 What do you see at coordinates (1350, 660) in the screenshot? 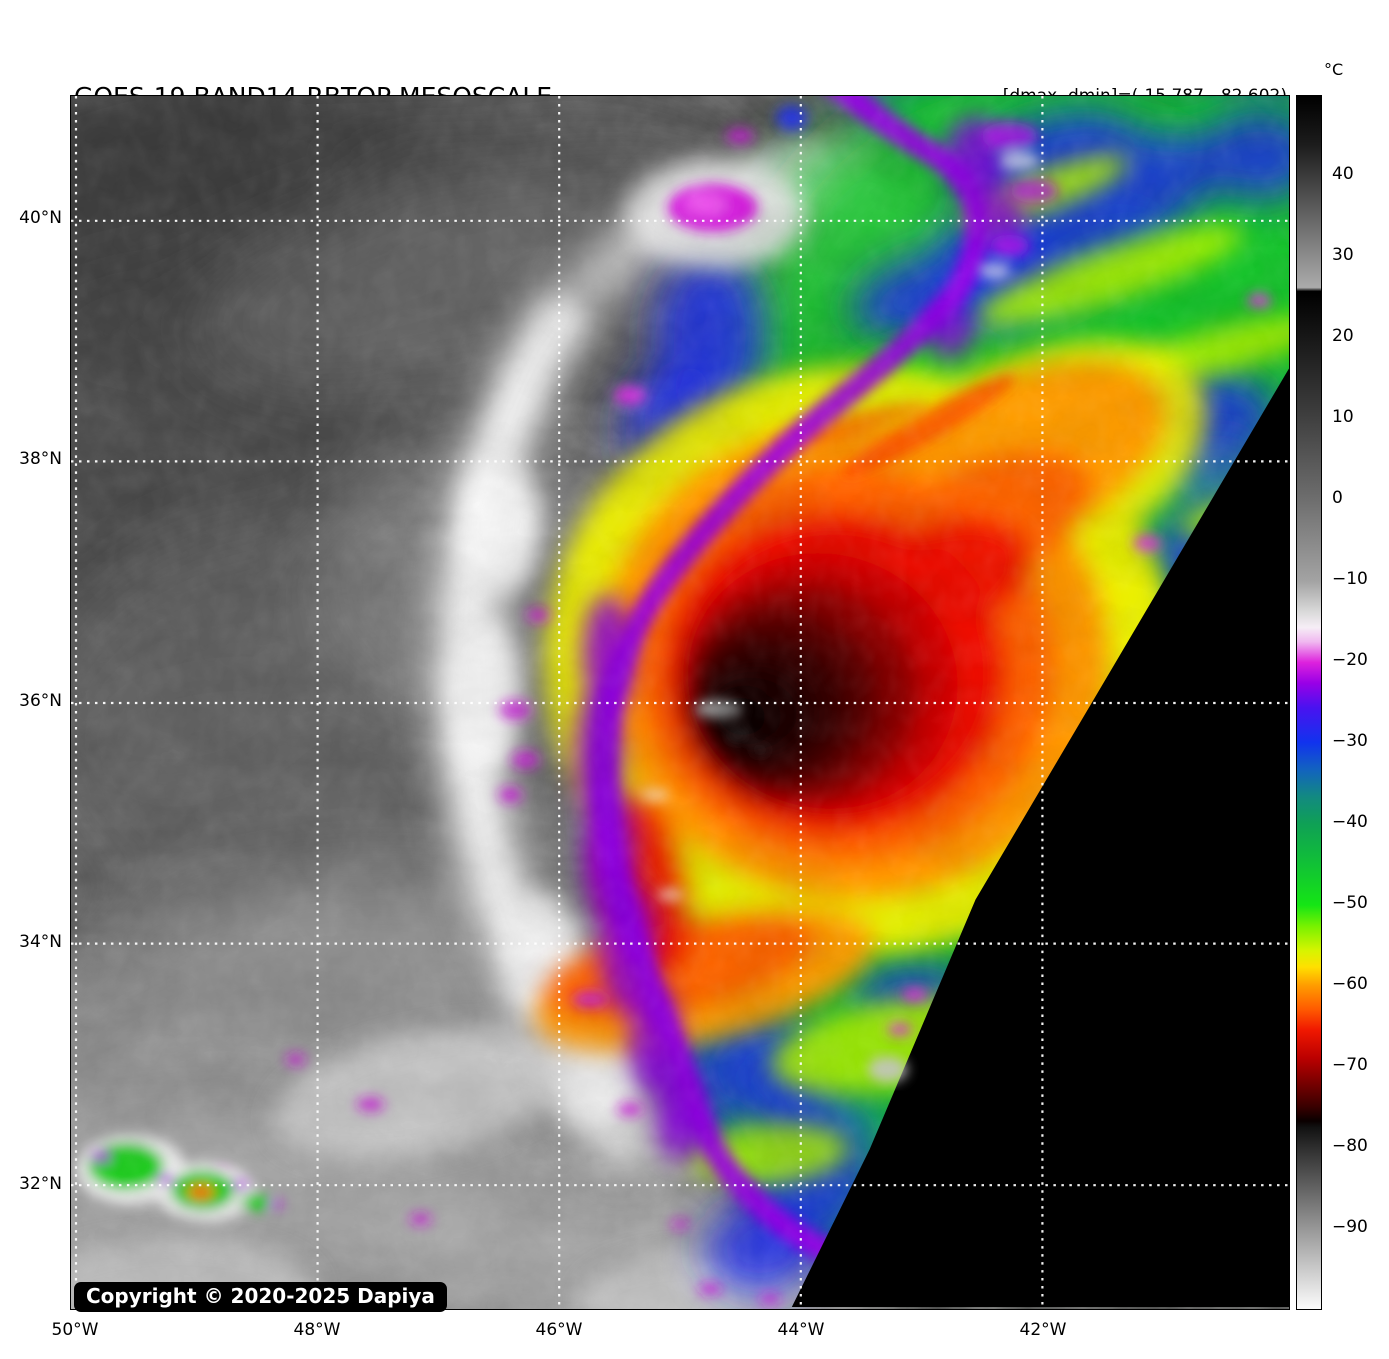
I see `colorbar-tick: −20` at bounding box center [1350, 660].